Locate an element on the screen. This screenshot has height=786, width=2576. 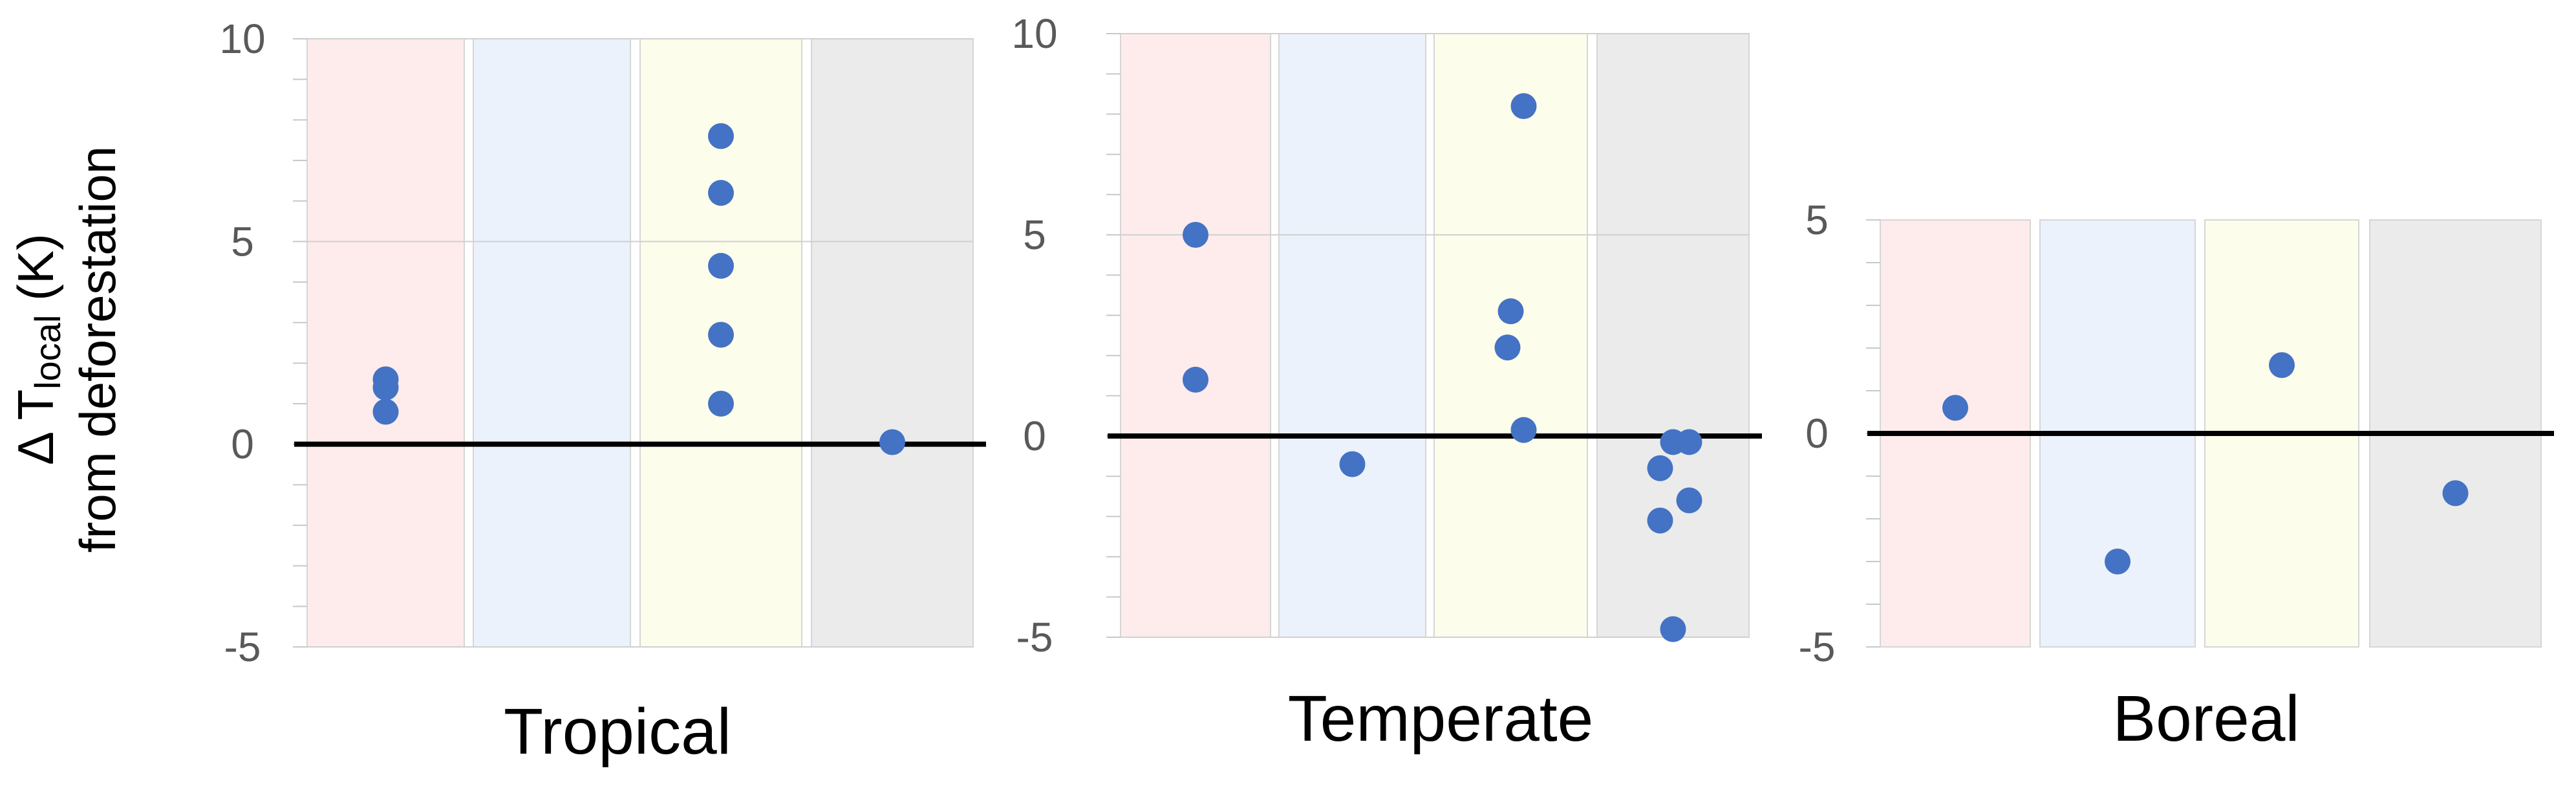
y-axis-title-line1: Δ Tlocal (K) is located at coordinates (37, 349).